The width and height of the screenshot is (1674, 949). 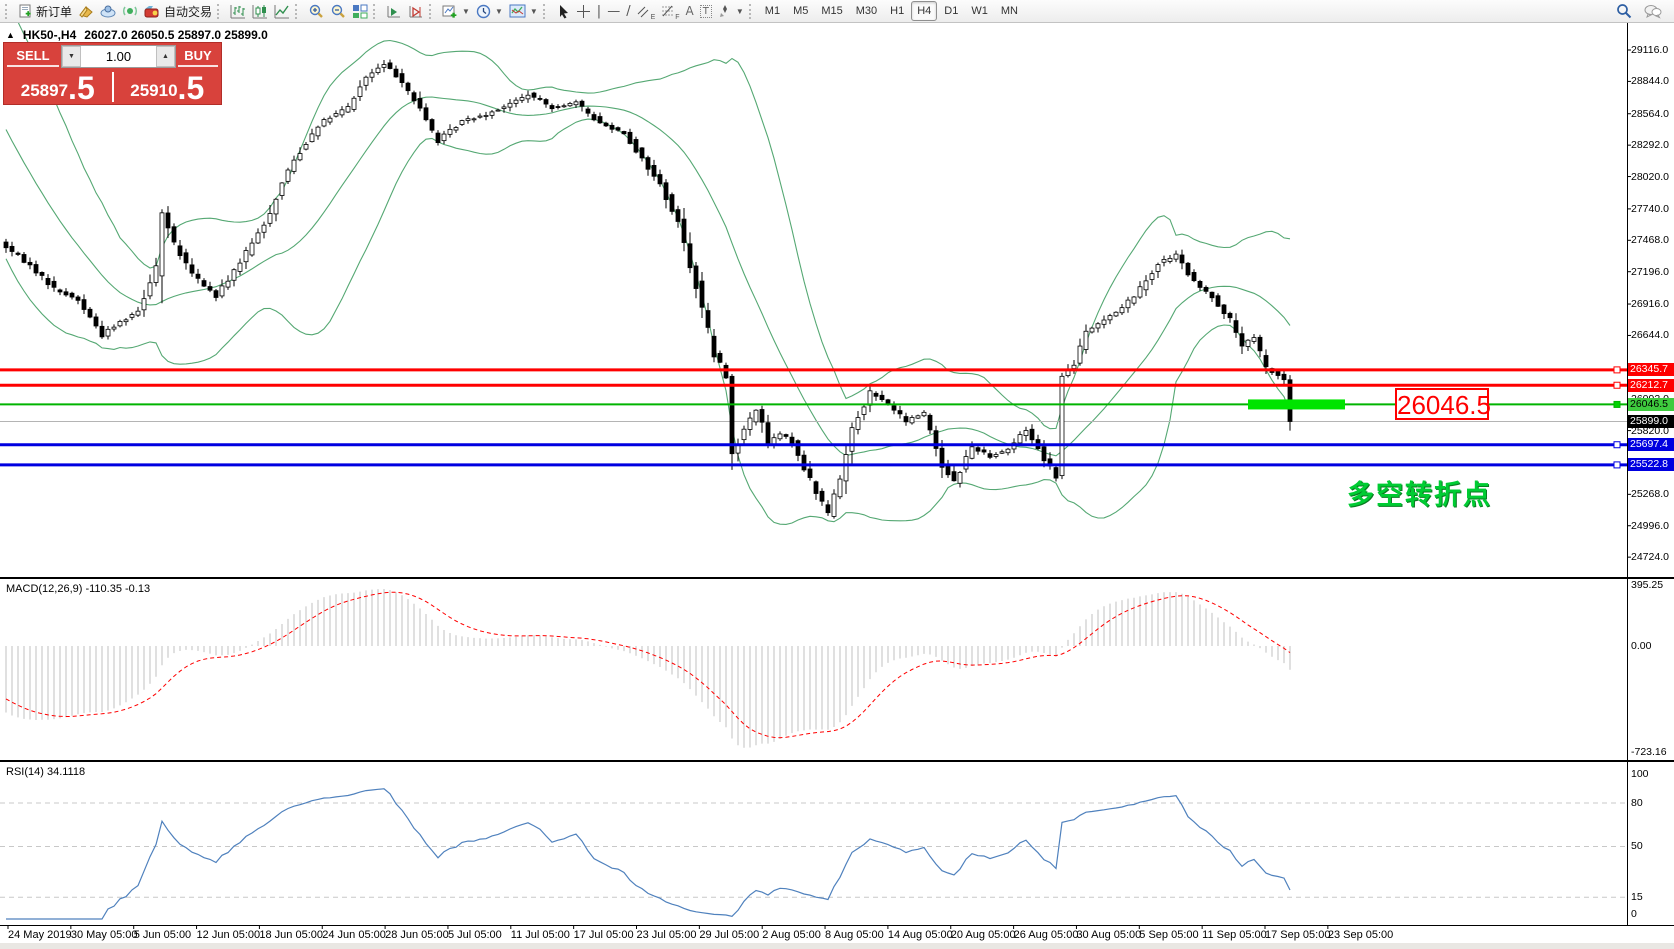 What do you see at coordinates (165, 56) in the screenshot?
I see `volume-increase-button: ▲` at bounding box center [165, 56].